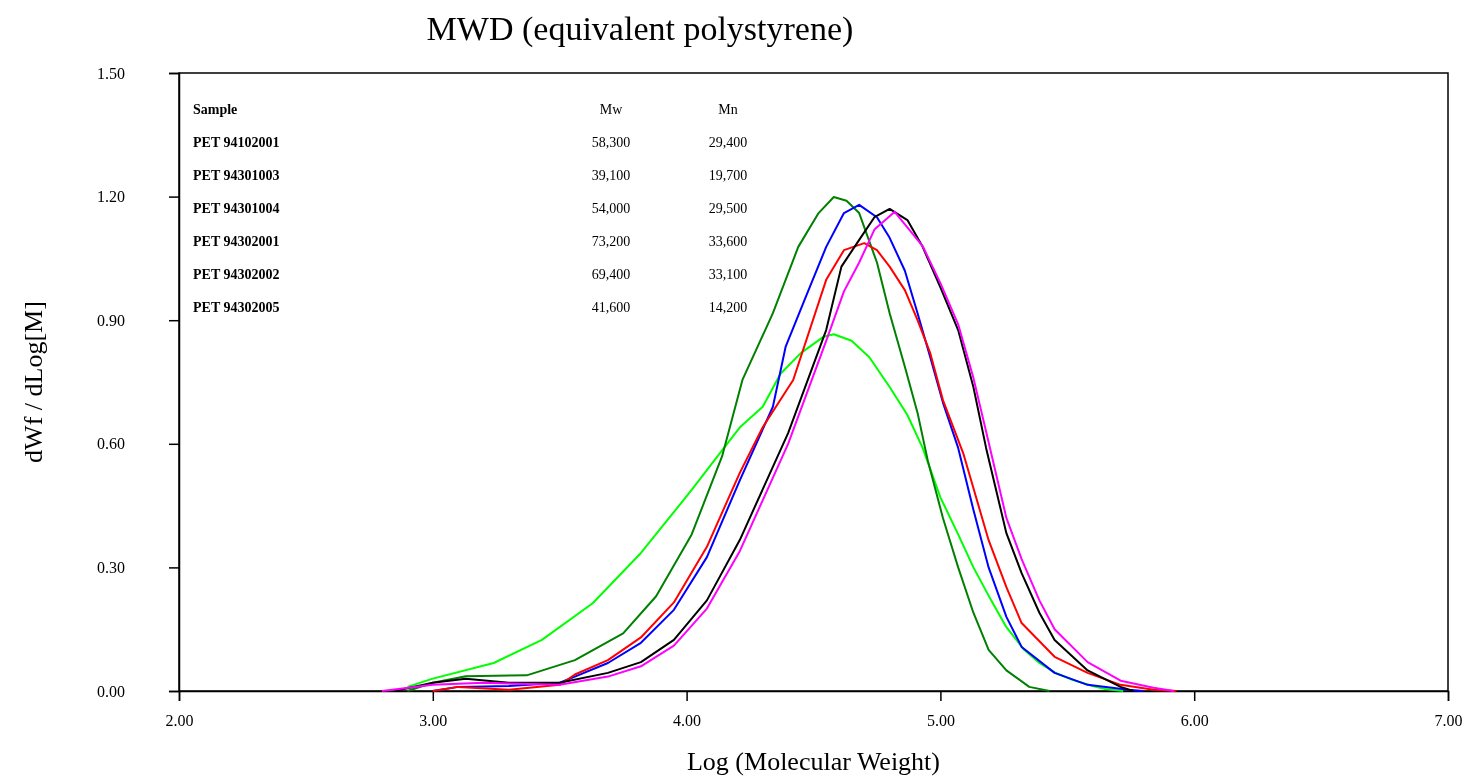  I want to click on annotation: PET 94102001, so click(236, 142).